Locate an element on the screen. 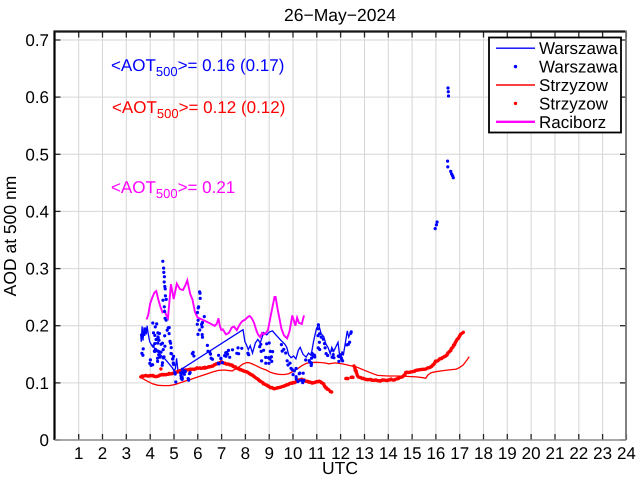 The width and height of the screenshot is (640, 480). svg-text: AOD at 500 nm is located at coordinates (10, 236).